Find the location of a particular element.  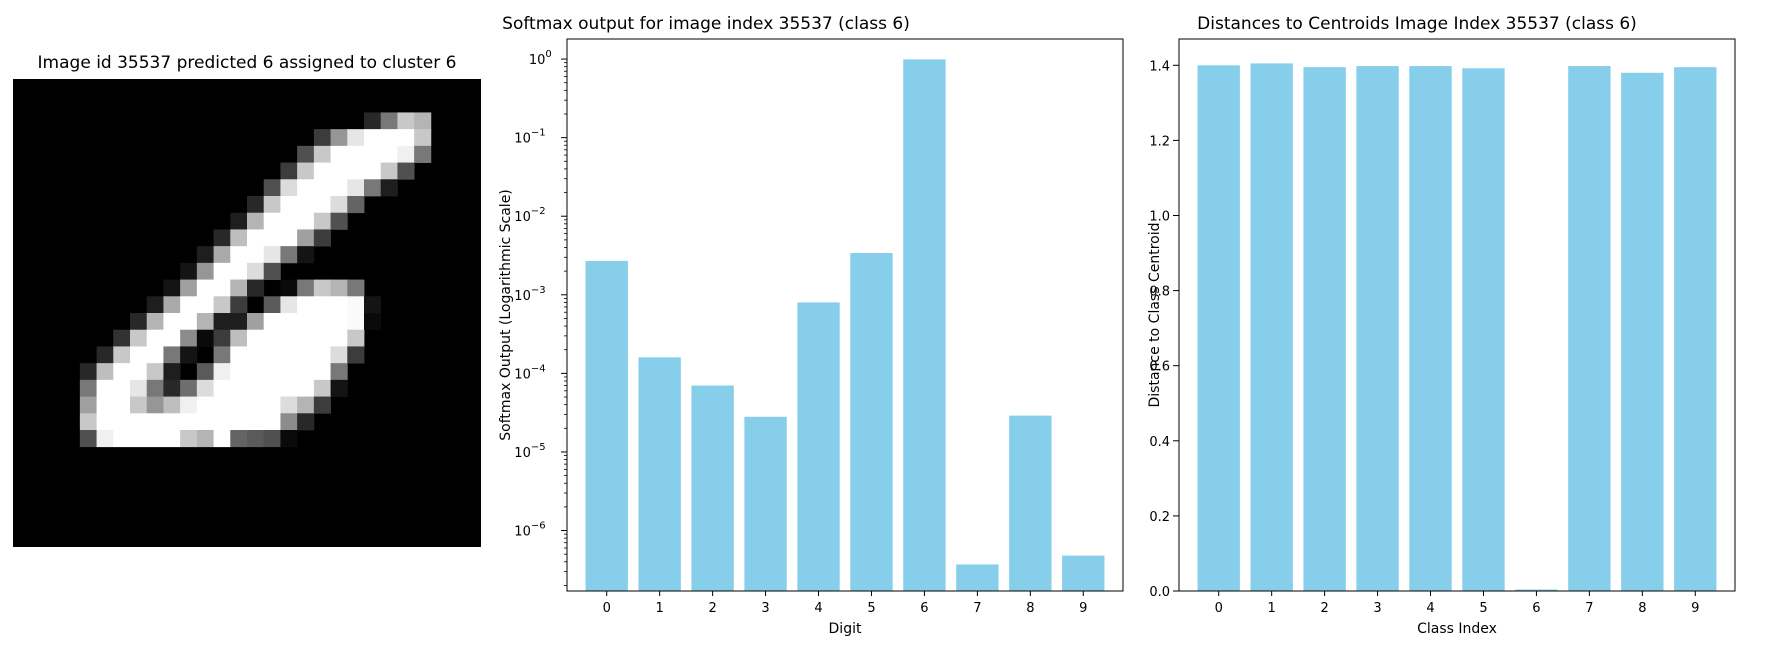

distance-y-label: Distance to Class Centroid is located at coordinates (1155, 315).